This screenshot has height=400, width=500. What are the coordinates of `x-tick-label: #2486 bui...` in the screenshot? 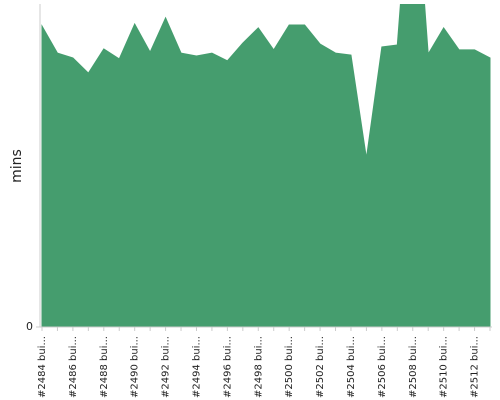 It's located at (73, 367).